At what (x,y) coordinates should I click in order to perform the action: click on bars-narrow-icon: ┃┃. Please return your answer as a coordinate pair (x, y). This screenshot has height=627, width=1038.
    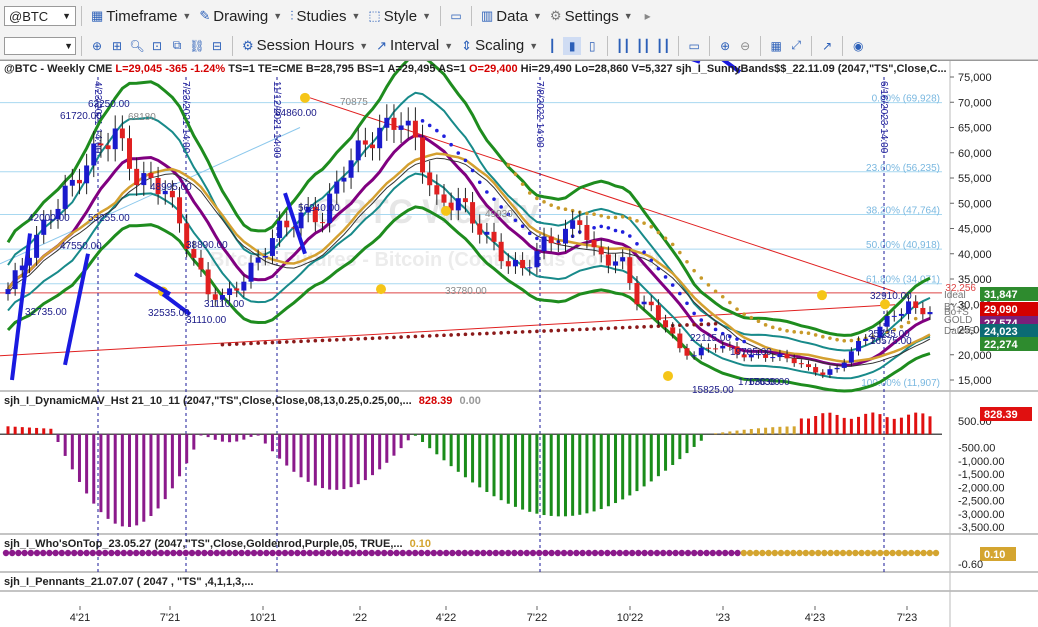
    Looking at the image, I should click on (623, 46).